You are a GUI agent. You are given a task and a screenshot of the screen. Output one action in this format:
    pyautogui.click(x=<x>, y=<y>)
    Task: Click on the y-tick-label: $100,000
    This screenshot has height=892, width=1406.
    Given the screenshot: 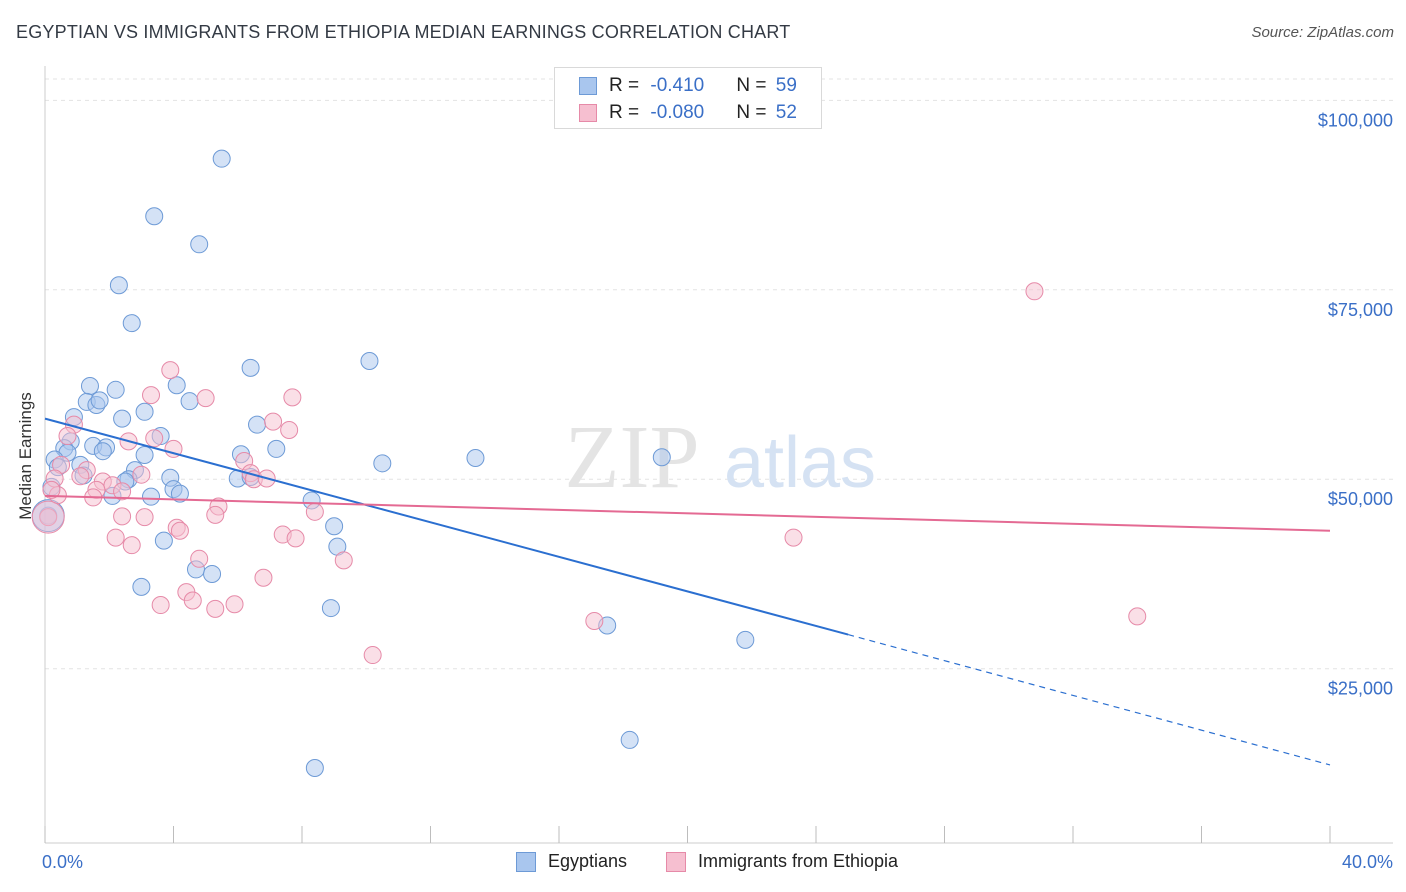 What is the action you would take?
    pyautogui.click(x=1355, y=120)
    